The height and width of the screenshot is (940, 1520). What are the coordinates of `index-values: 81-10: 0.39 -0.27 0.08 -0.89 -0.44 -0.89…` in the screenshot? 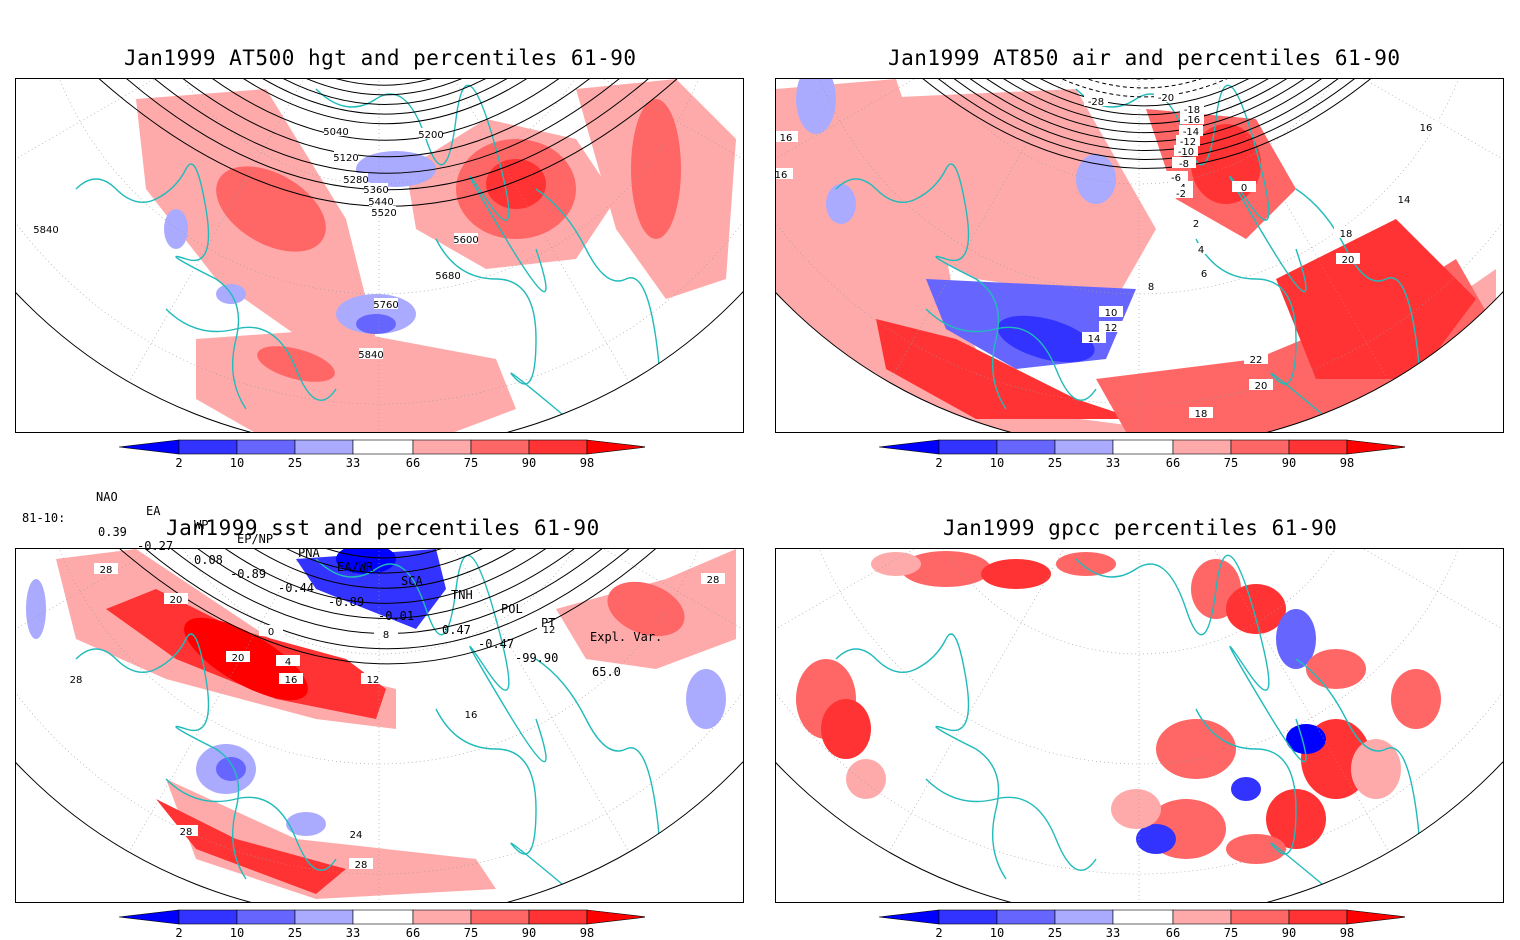 It's located at (372, 588).